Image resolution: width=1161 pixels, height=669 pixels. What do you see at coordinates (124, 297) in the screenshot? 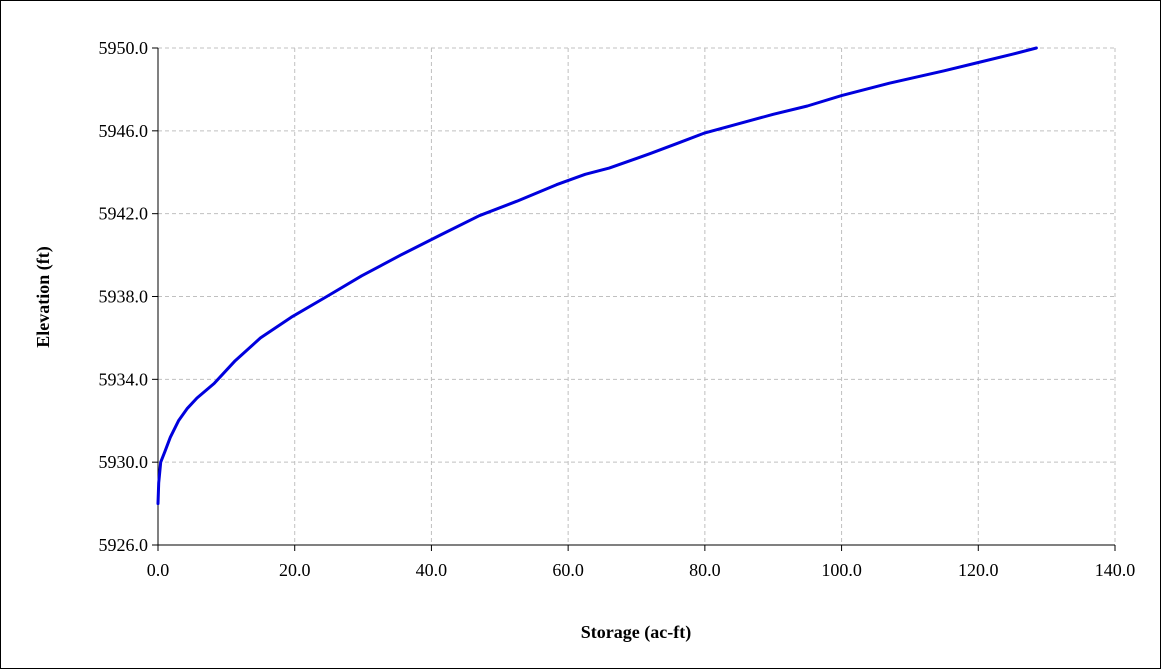
I see `y-tick-label: 5938.0` at bounding box center [124, 297].